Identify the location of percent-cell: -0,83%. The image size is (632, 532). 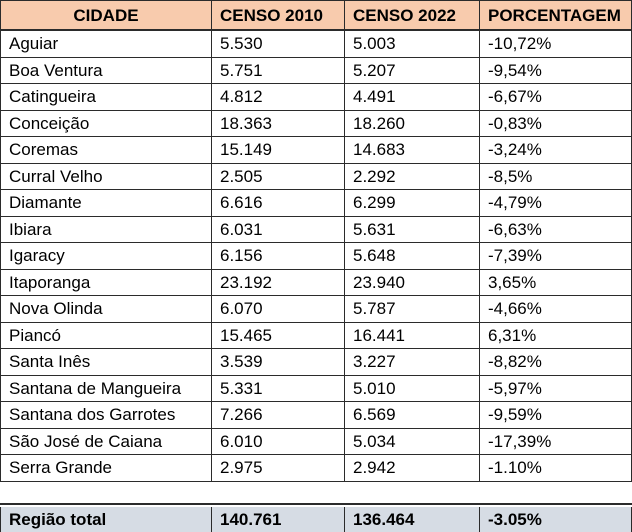
(515, 123).